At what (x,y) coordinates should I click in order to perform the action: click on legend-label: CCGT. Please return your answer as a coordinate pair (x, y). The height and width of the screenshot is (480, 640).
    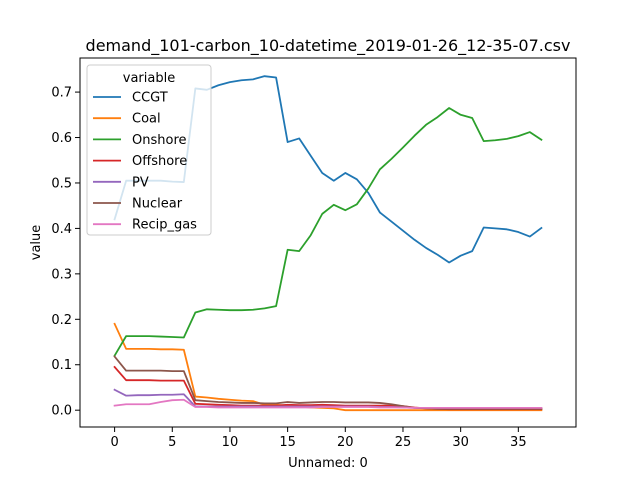
    Looking at the image, I should click on (150, 98).